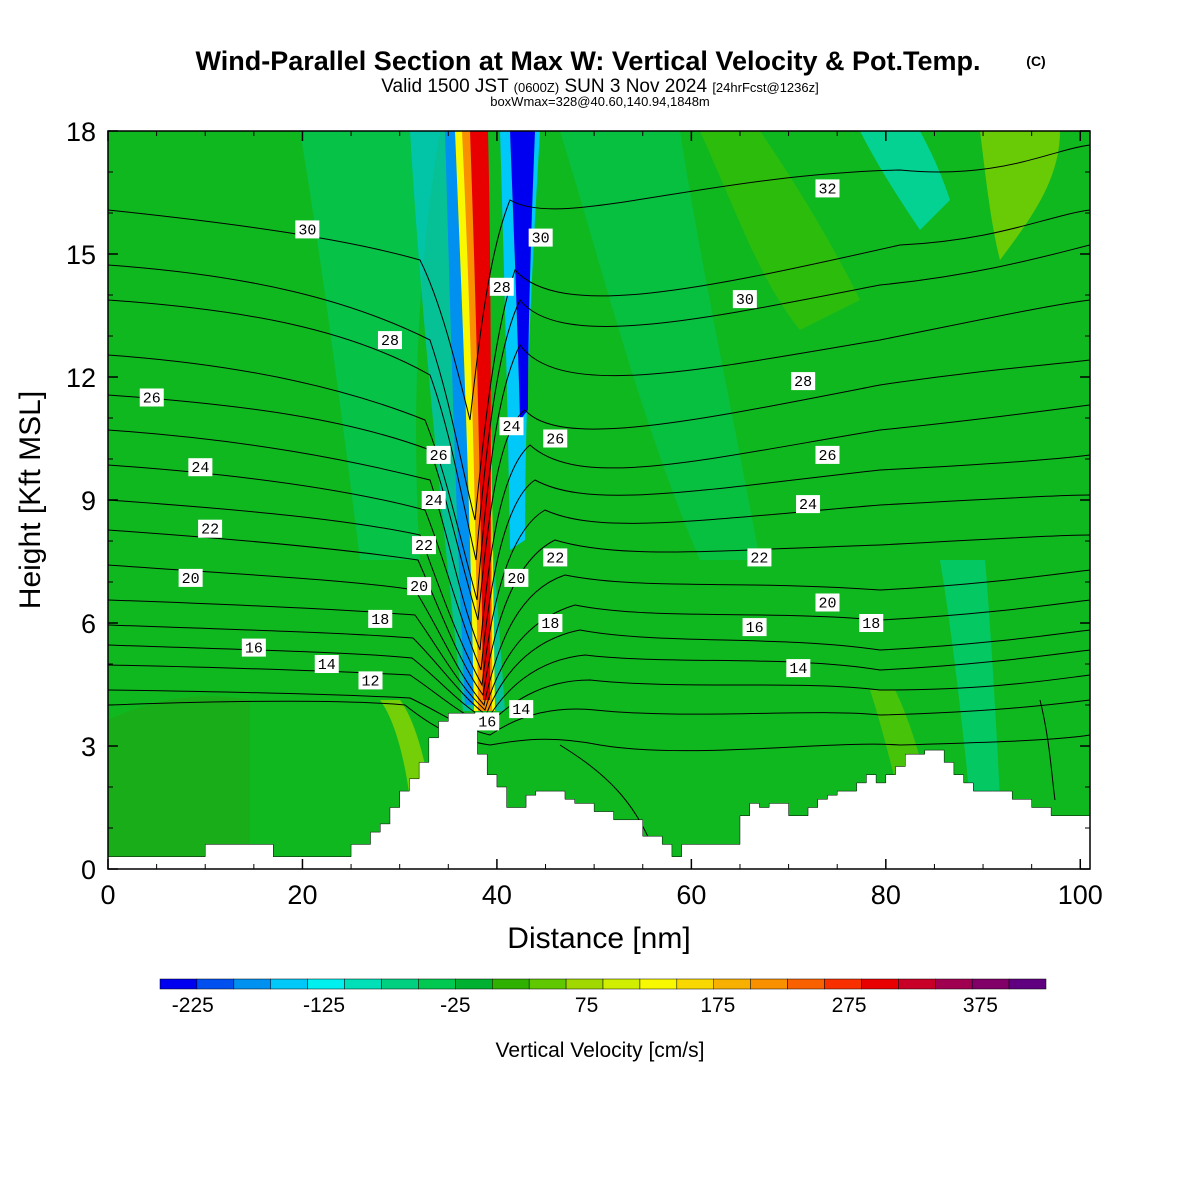  I want to click on contour-label: 32, so click(827, 188).